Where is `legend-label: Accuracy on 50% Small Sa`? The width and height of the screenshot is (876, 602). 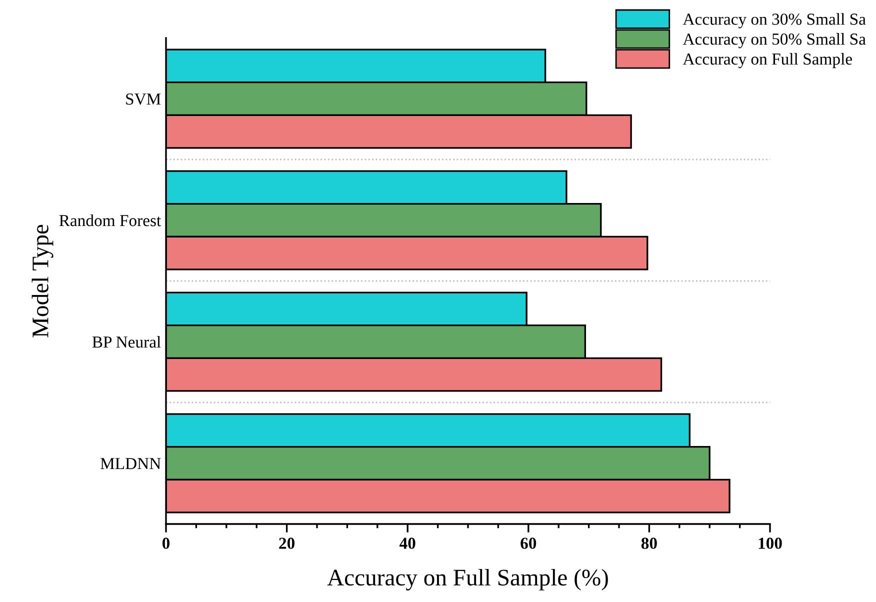
legend-label: Accuracy on 50% Small Sa is located at coordinates (774, 40).